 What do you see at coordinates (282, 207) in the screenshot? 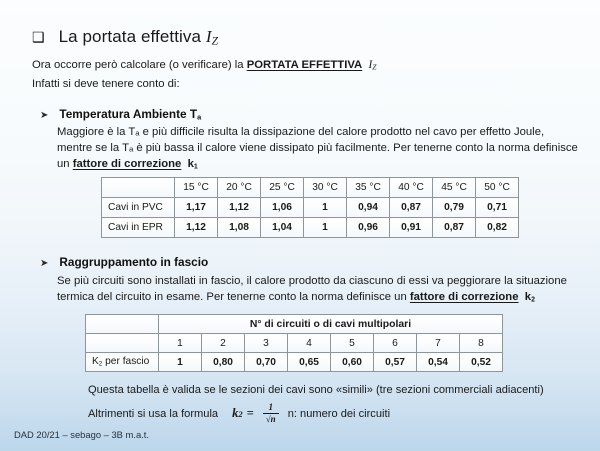
I see `table-k1-cell-0-2: 1,06` at bounding box center [282, 207].